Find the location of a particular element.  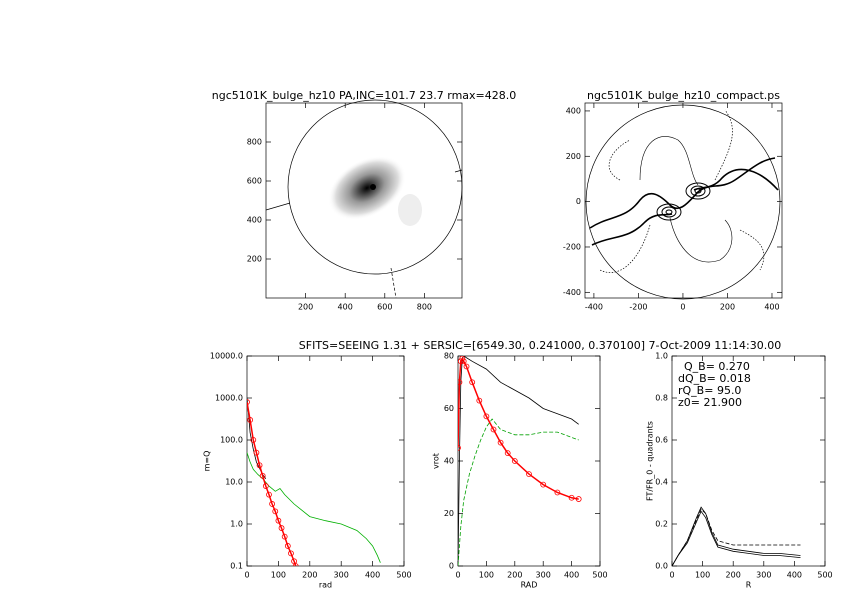

x-tick-label: -200 is located at coordinates (638, 307).